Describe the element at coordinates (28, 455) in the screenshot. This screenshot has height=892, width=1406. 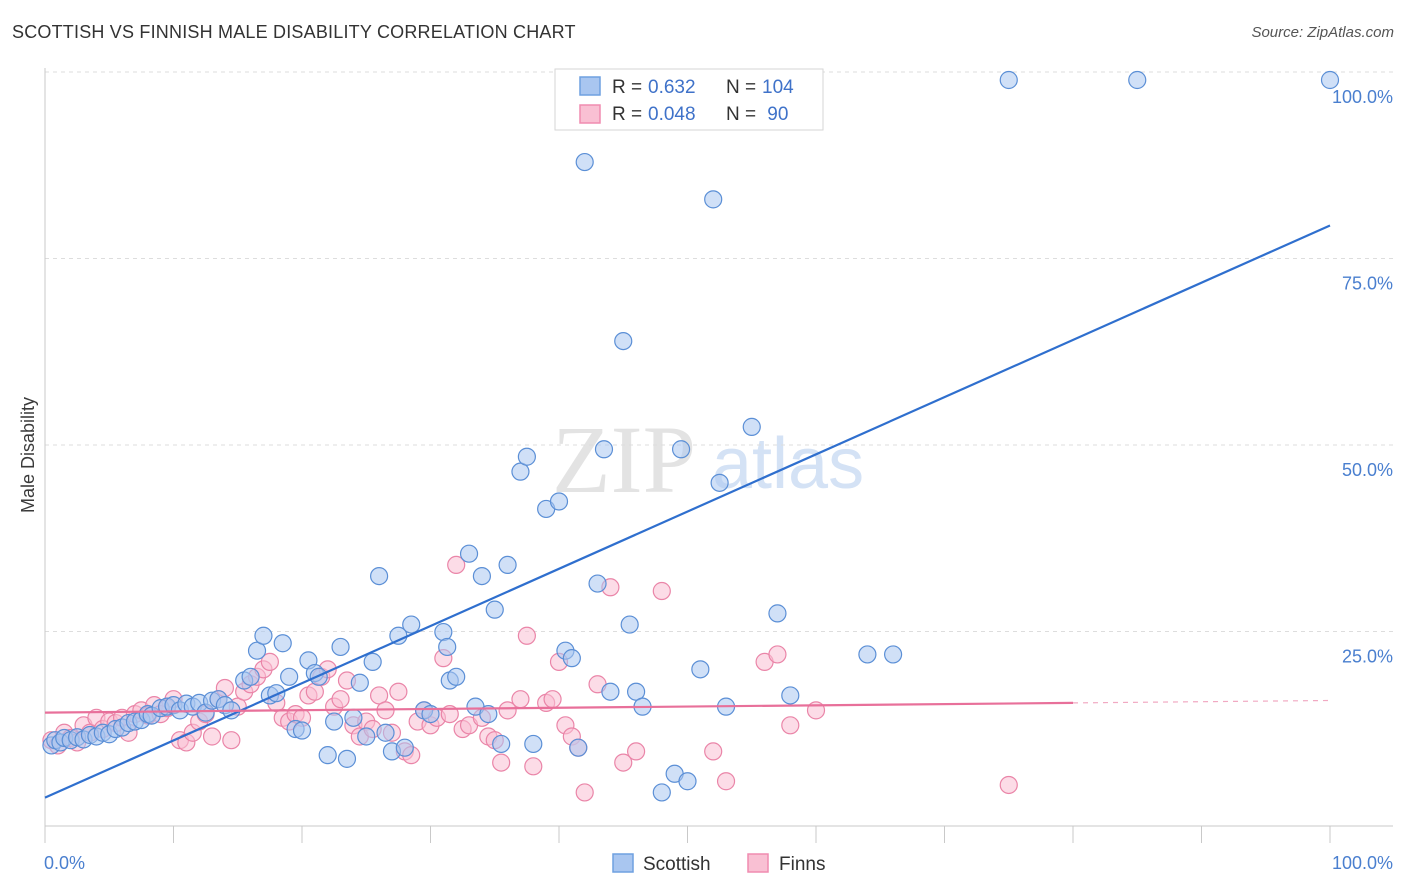
I see `y-axis-label: Male Disability` at that location.